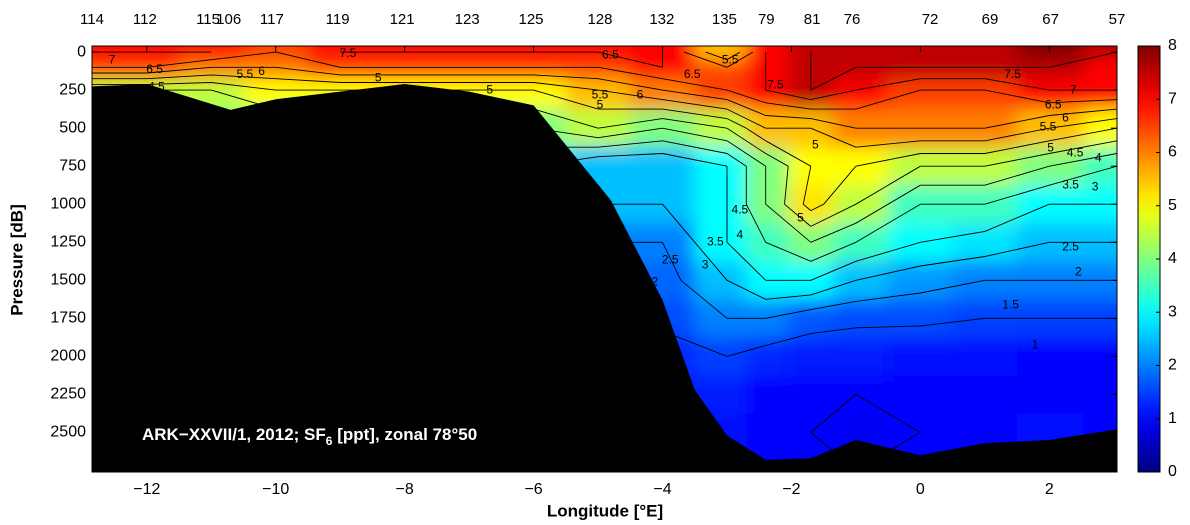 The height and width of the screenshot is (525, 1190). What do you see at coordinates (1049, 489) in the screenshot?
I see `x-tick-label: 2` at bounding box center [1049, 489].